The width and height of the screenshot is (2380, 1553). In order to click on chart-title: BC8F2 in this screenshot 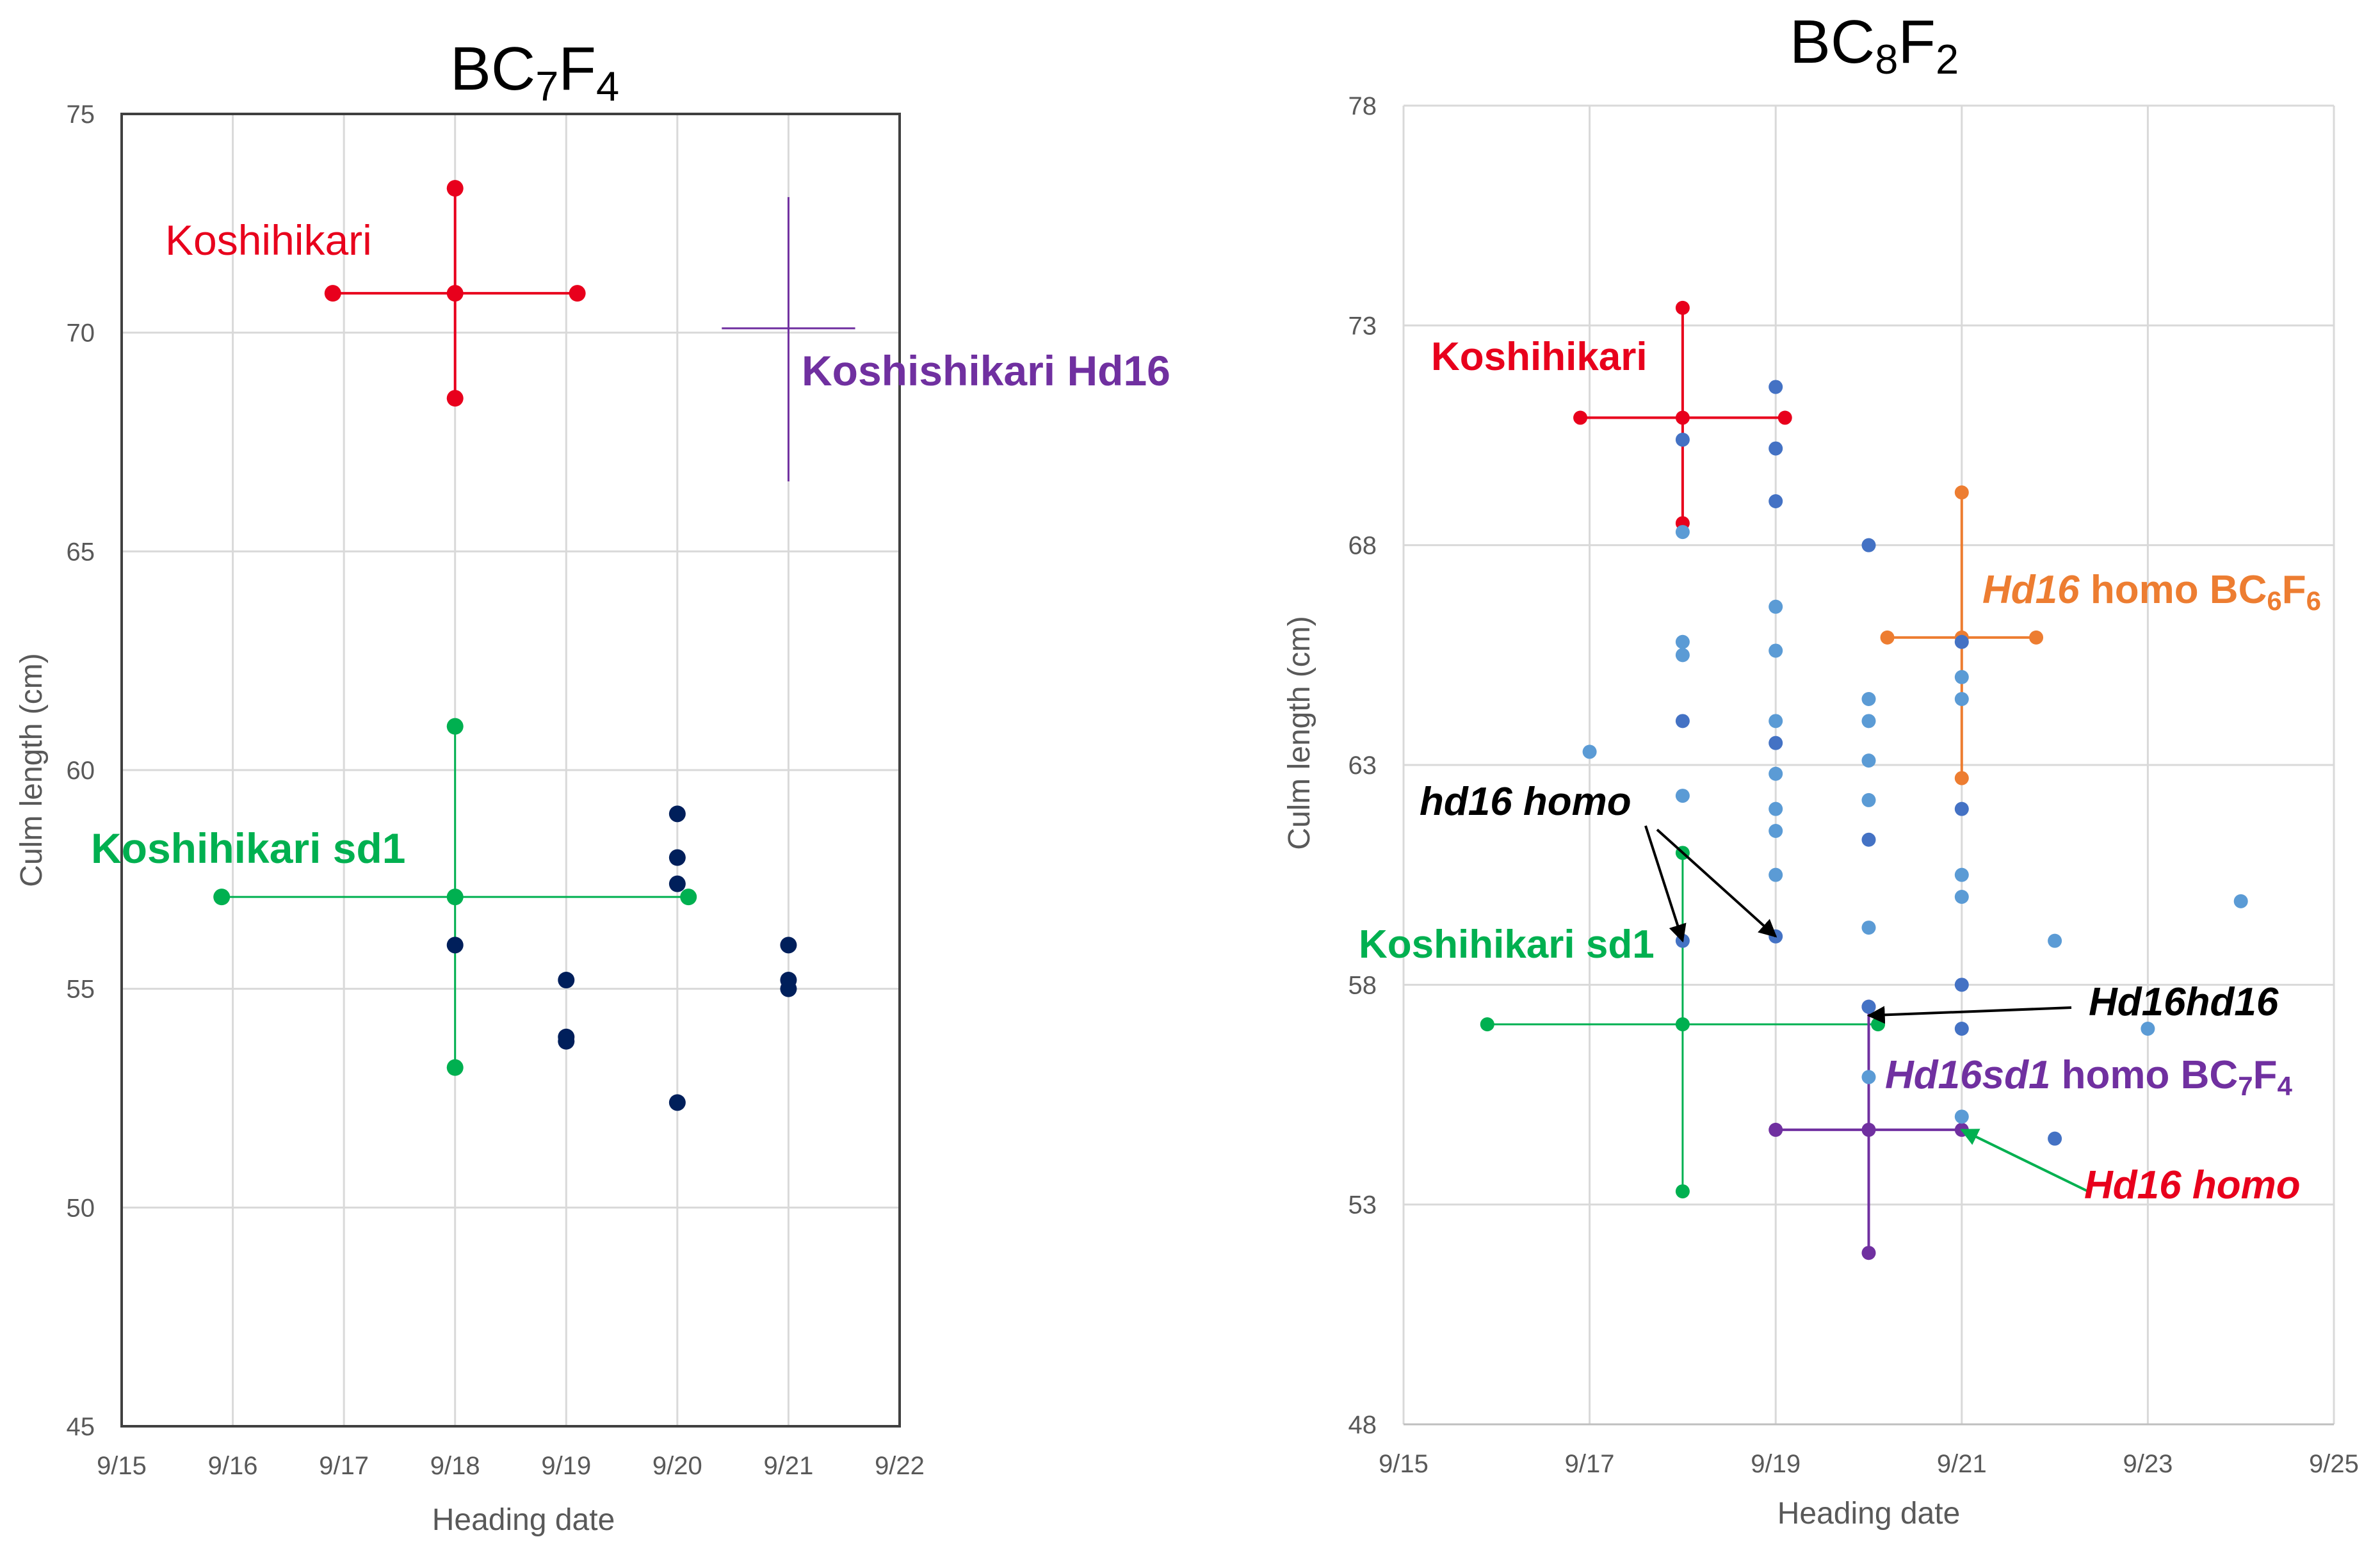, I will do `click(1874, 45)`.